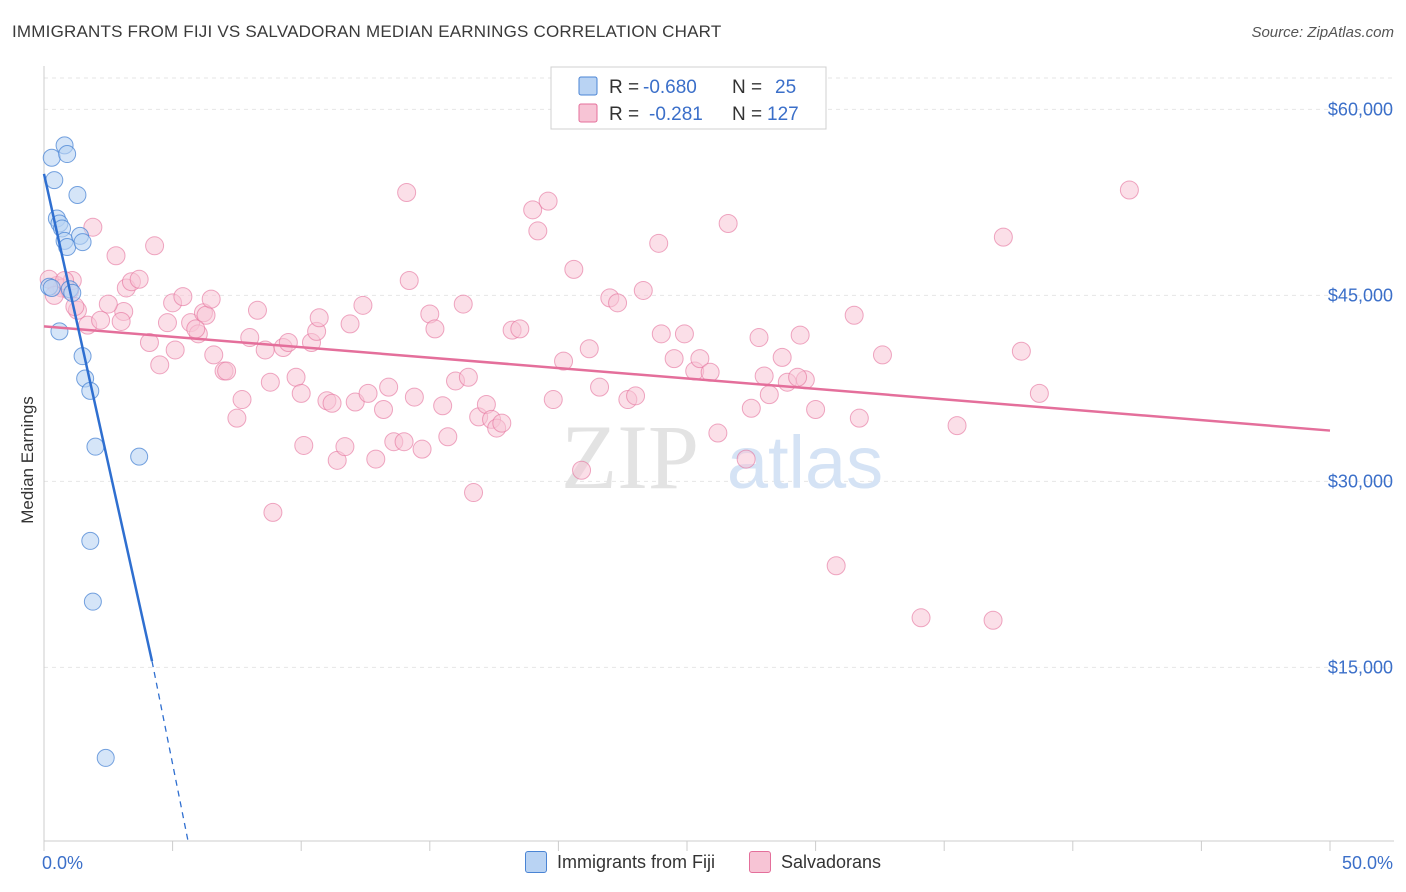  What do you see at coordinates (1367, 863) in the screenshot?
I see `x-tick-label: 50.0%` at bounding box center [1367, 863].